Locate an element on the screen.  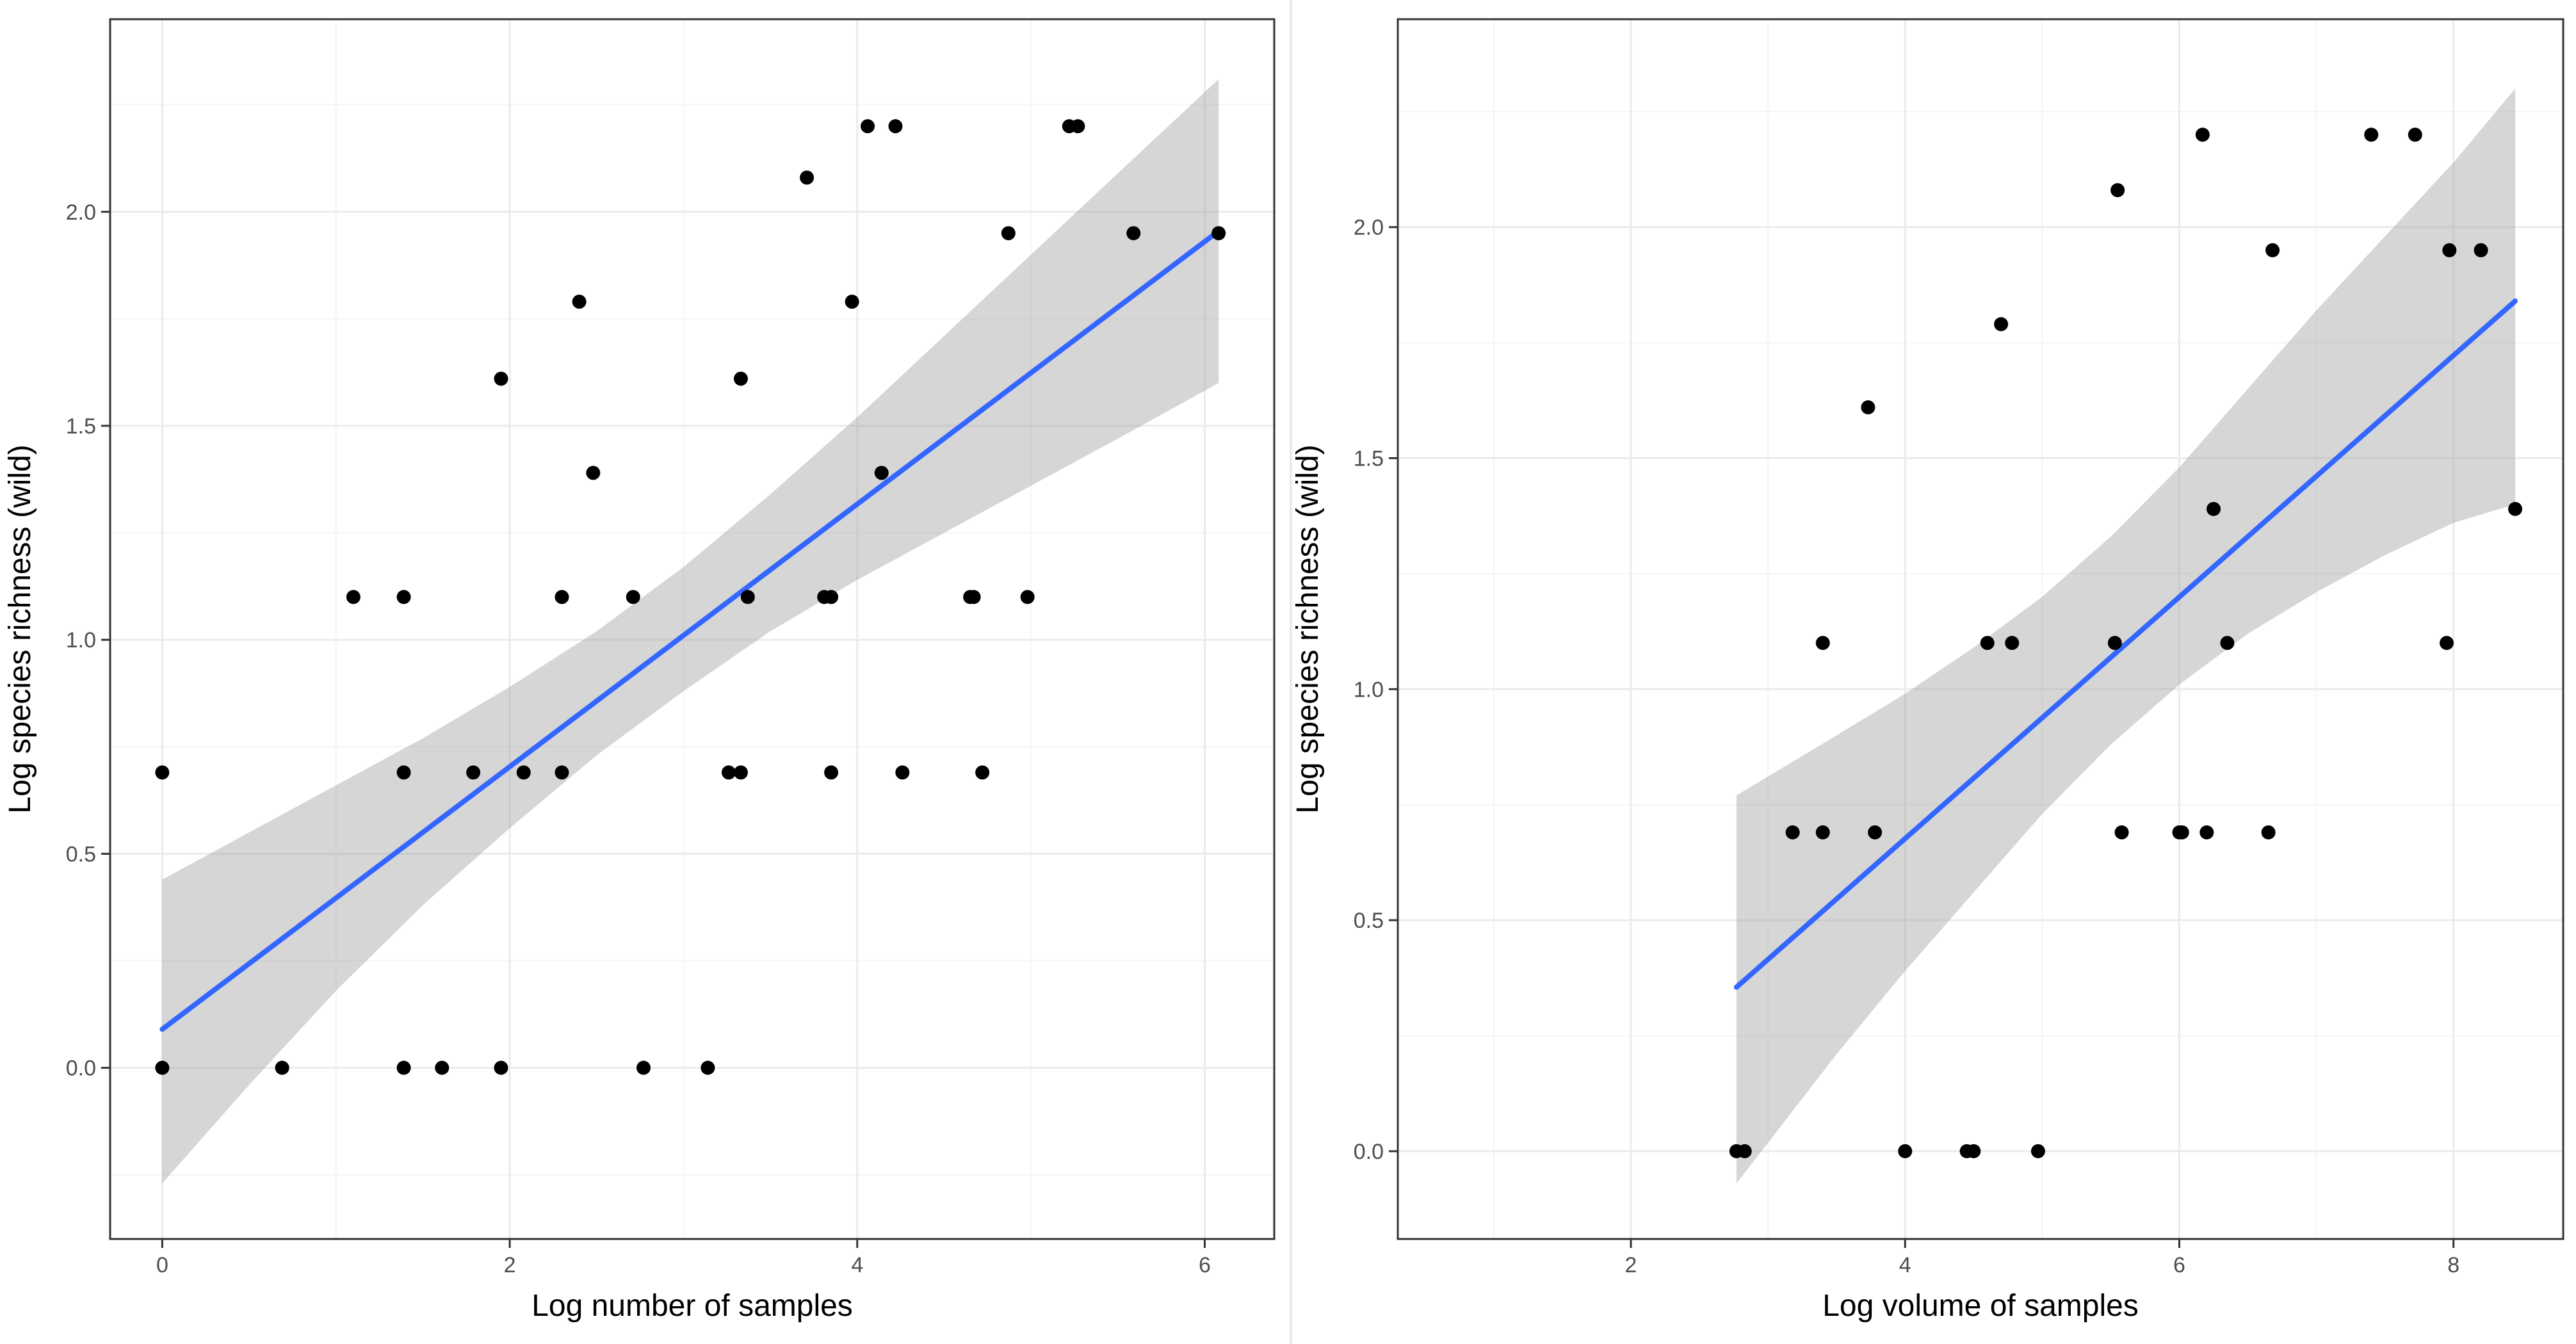
right-x-tick-label: 4 is located at coordinates (1905, 1265).